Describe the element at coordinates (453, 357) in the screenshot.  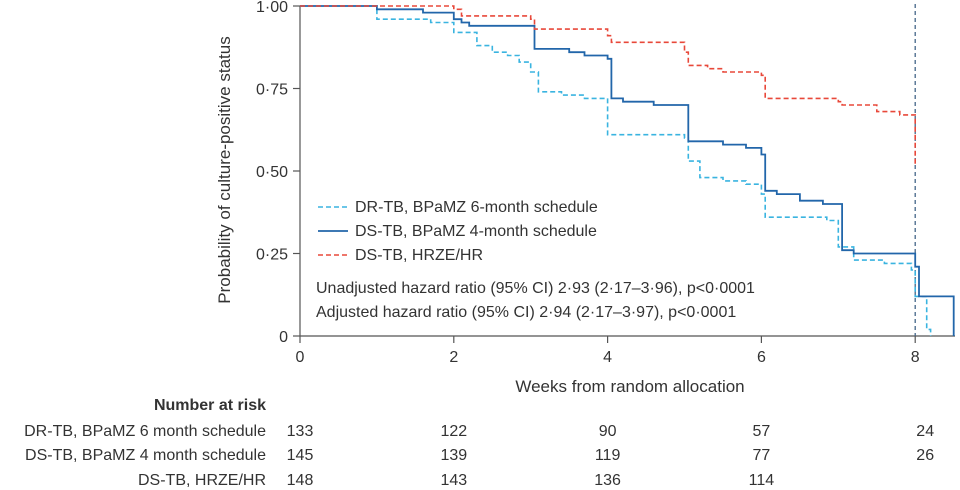
I see `x-tick-label: 2` at that location.